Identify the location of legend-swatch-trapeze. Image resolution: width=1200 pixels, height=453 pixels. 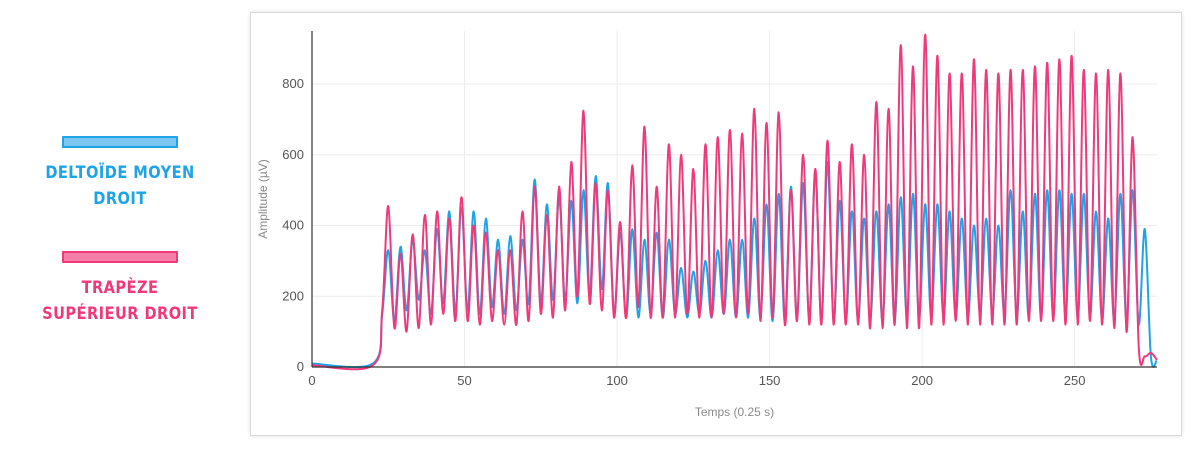
(120, 257).